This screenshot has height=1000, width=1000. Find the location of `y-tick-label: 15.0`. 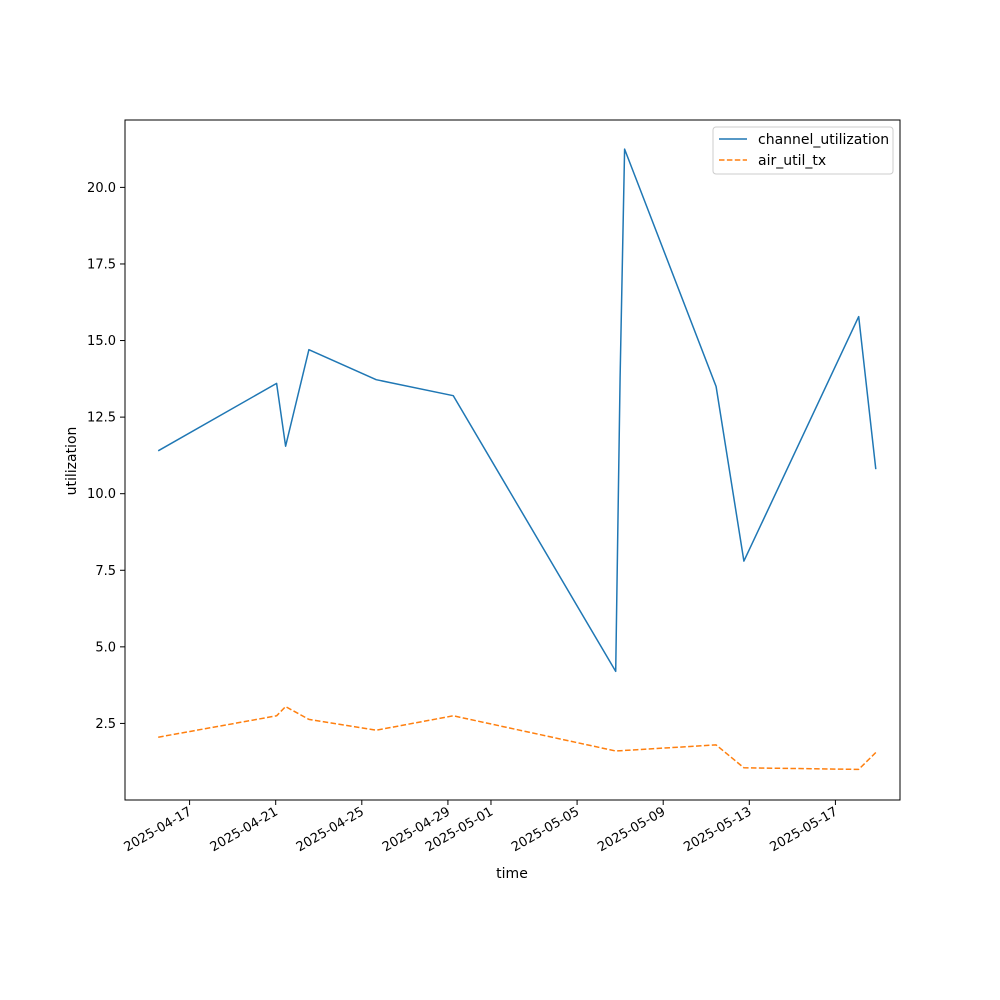

y-tick-label: 15.0 is located at coordinates (101, 341).